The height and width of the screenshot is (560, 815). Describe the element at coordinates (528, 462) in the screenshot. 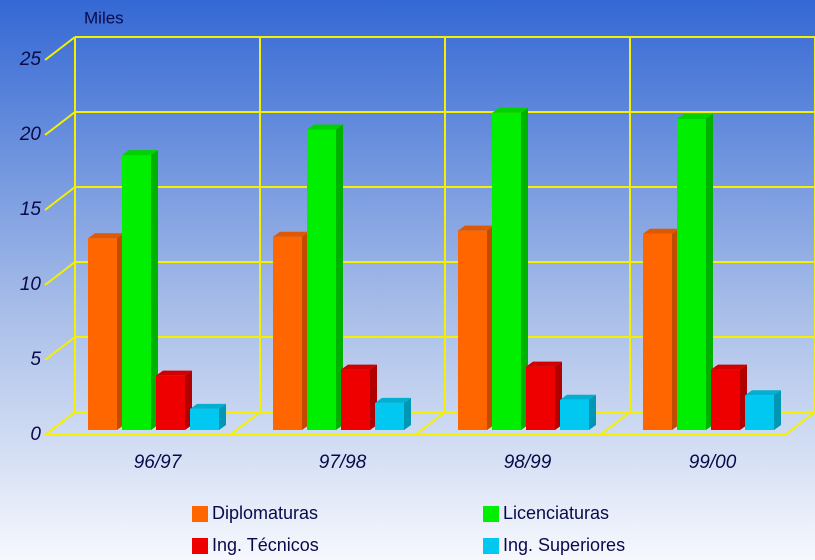

I see `x-tick-label: 98/99` at that location.